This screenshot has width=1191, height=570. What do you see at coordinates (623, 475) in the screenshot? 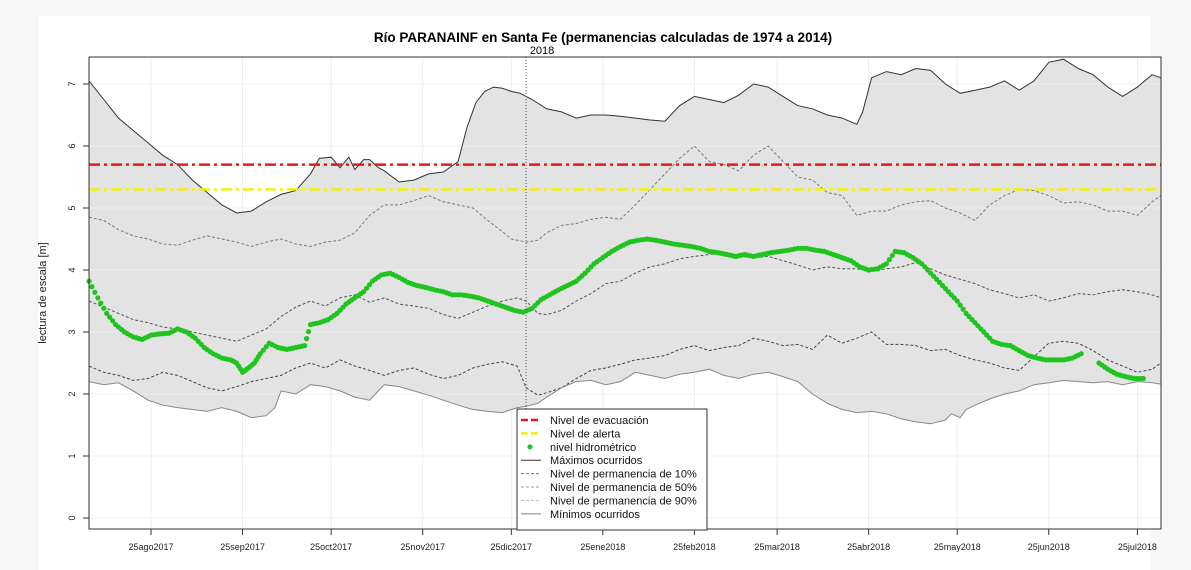
I see `legend-label: Nivel de permanencia de 10%` at bounding box center [623, 475].